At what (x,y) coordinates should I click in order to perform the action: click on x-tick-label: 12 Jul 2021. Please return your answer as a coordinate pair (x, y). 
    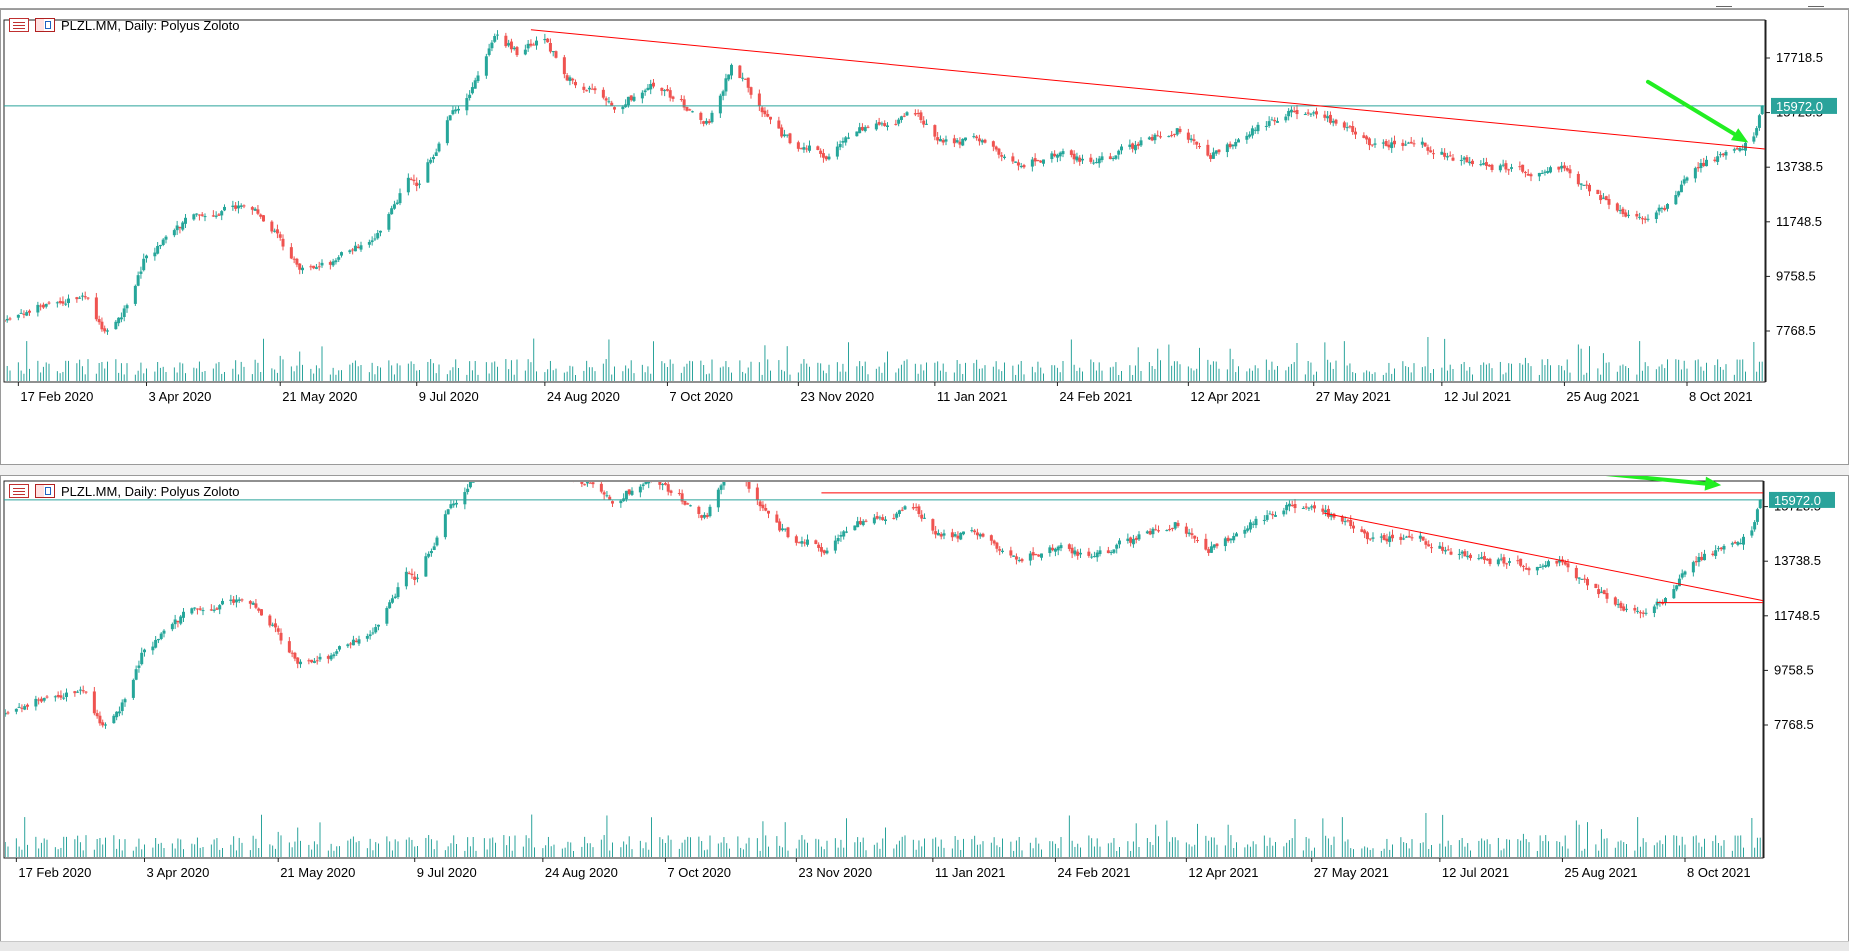
    Looking at the image, I should click on (1477, 396).